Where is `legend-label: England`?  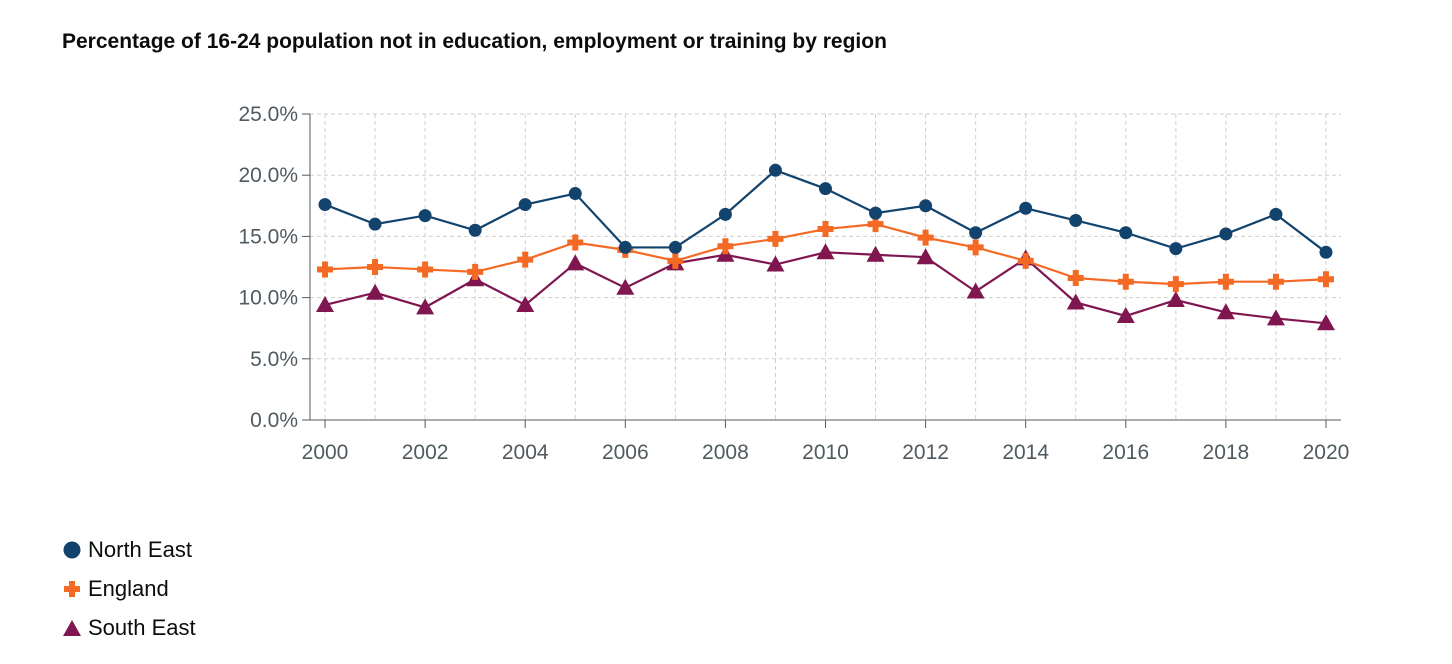 legend-label: England is located at coordinates (128, 588).